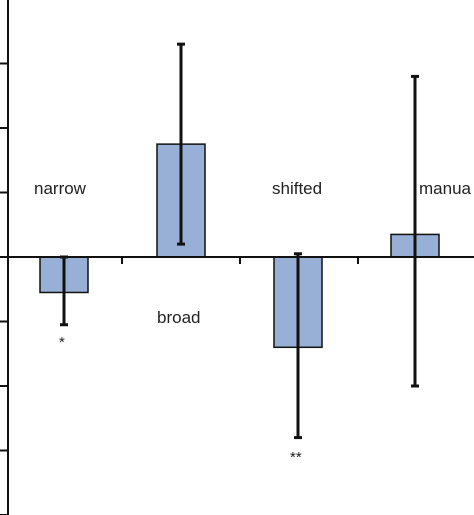 This screenshot has height=515, width=474. What do you see at coordinates (4, 288) in the screenshot?
I see `y-ticks` at bounding box center [4, 288].